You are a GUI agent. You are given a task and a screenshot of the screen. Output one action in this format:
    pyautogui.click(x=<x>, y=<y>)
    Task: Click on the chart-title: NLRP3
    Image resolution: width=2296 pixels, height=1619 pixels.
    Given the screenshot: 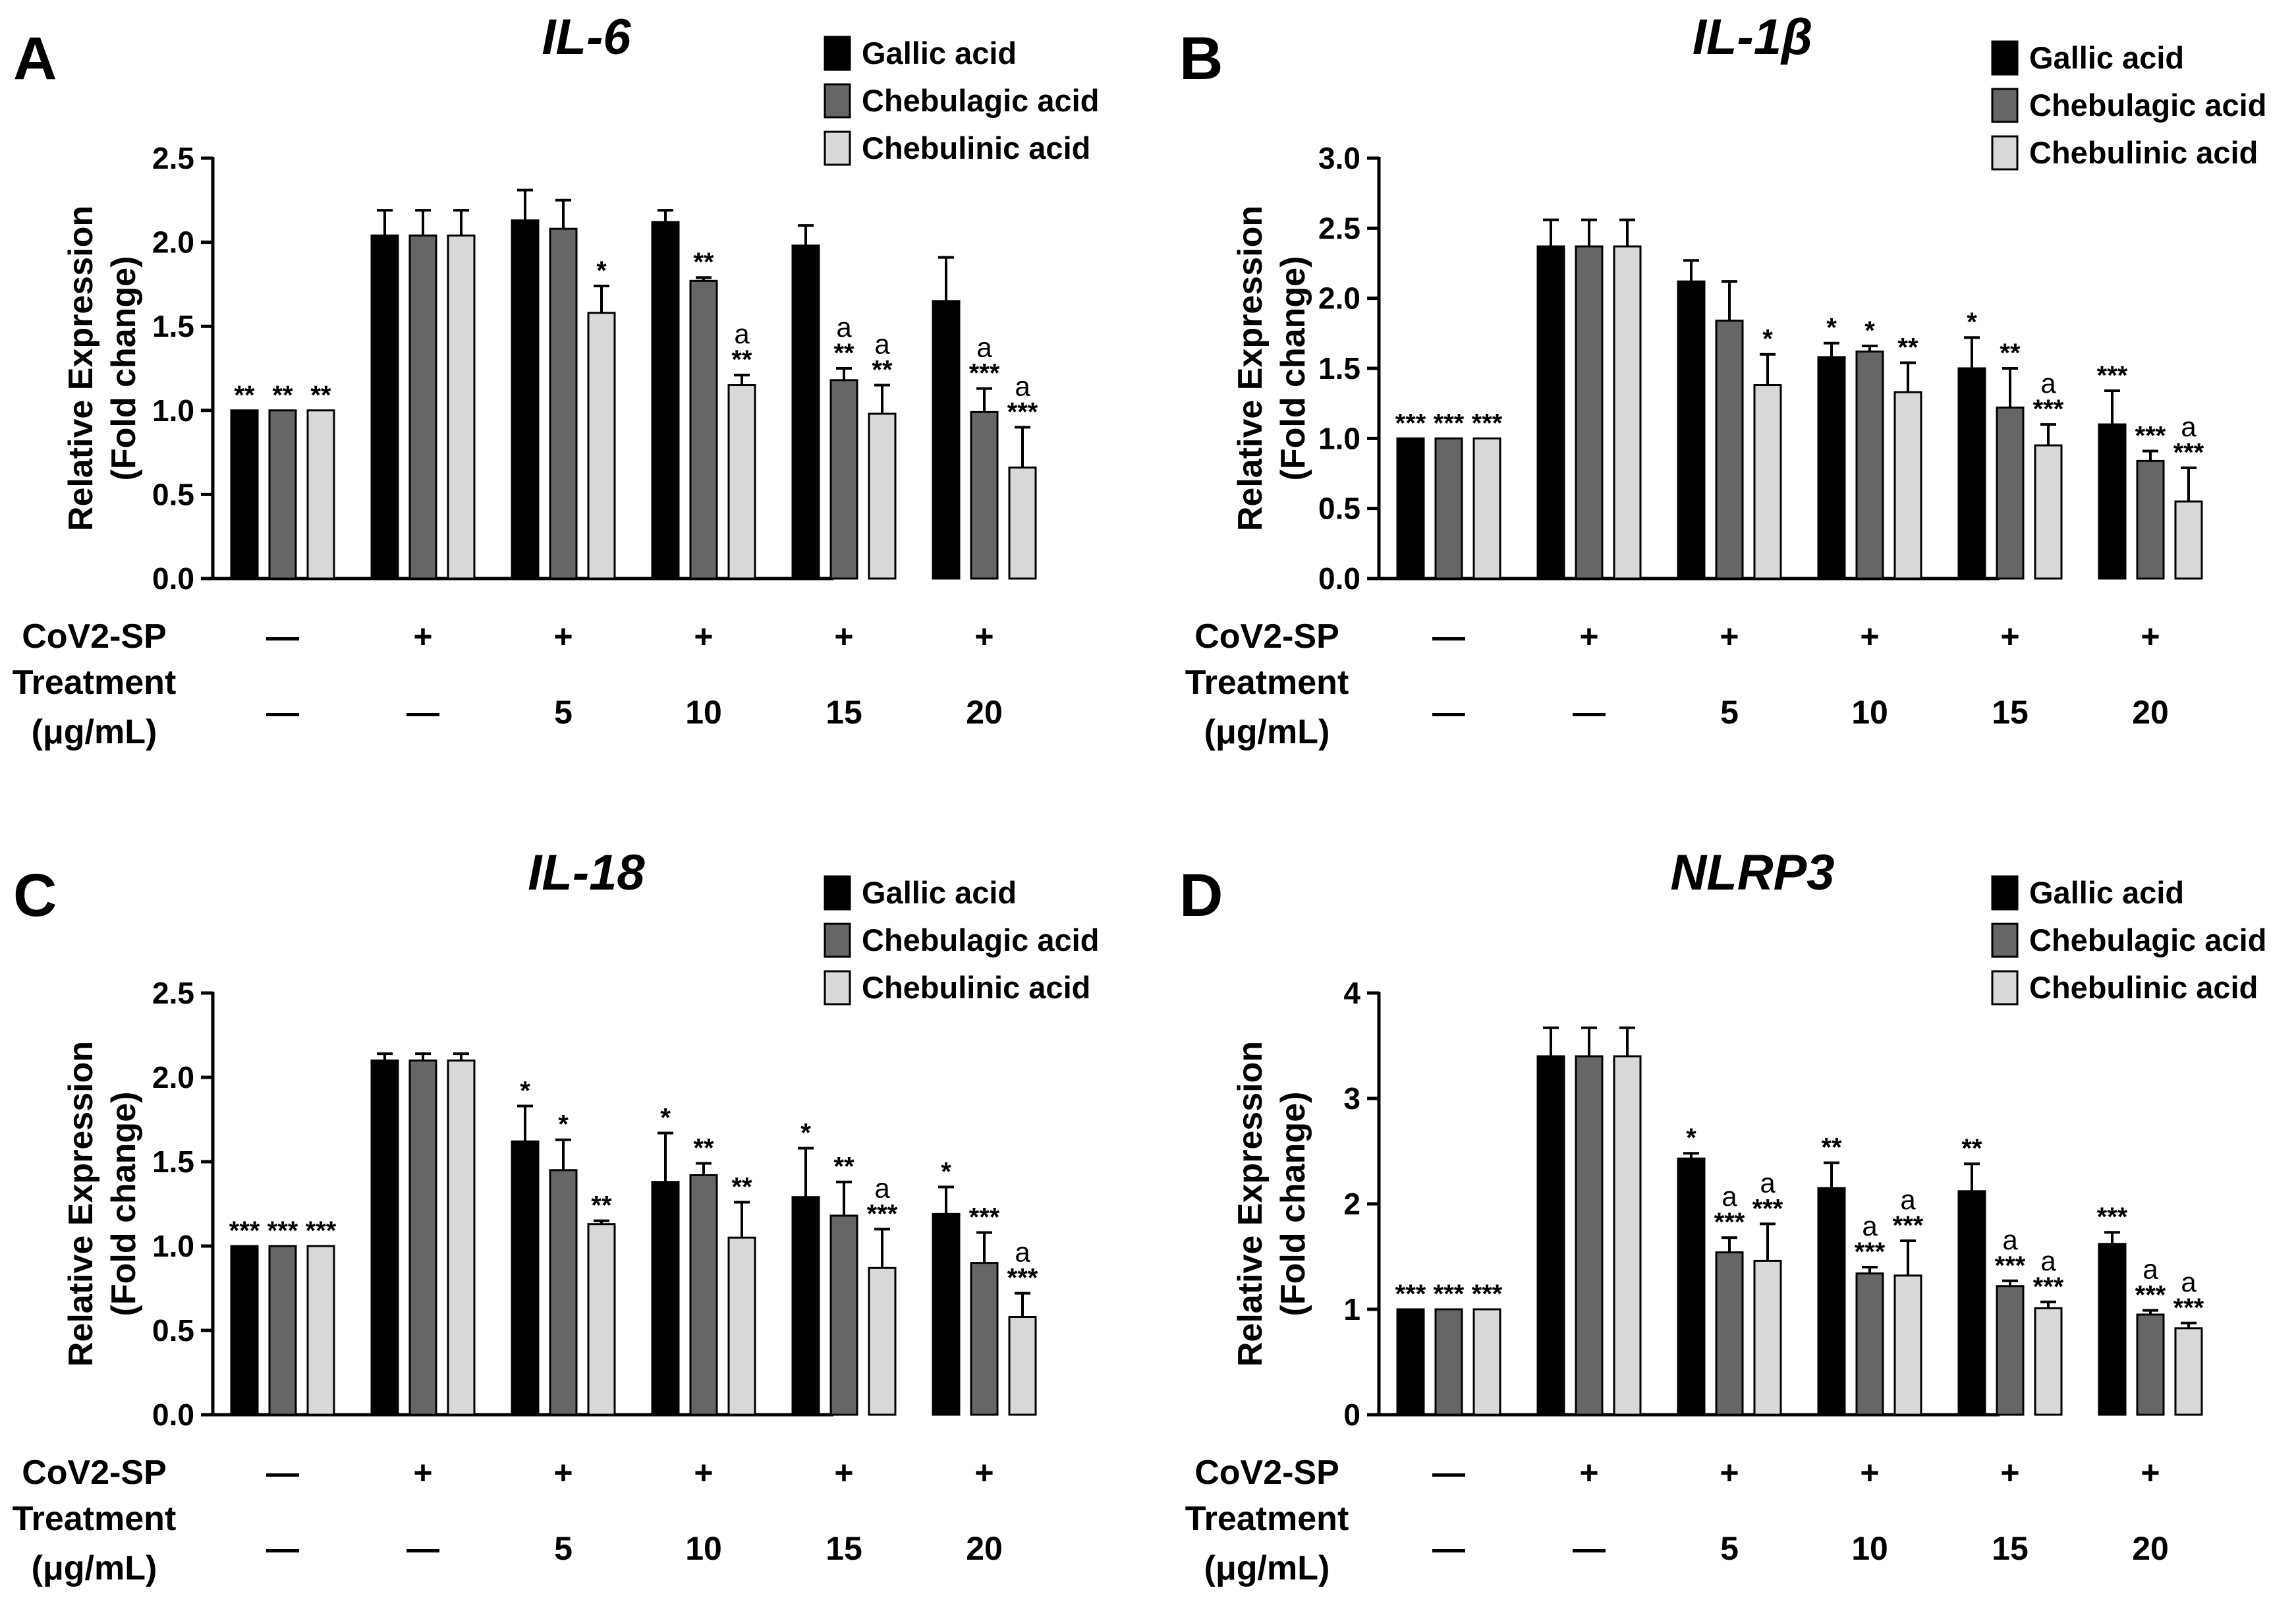 What is the action you would take?
    pyautogui.click(x=1752, y=873)
    